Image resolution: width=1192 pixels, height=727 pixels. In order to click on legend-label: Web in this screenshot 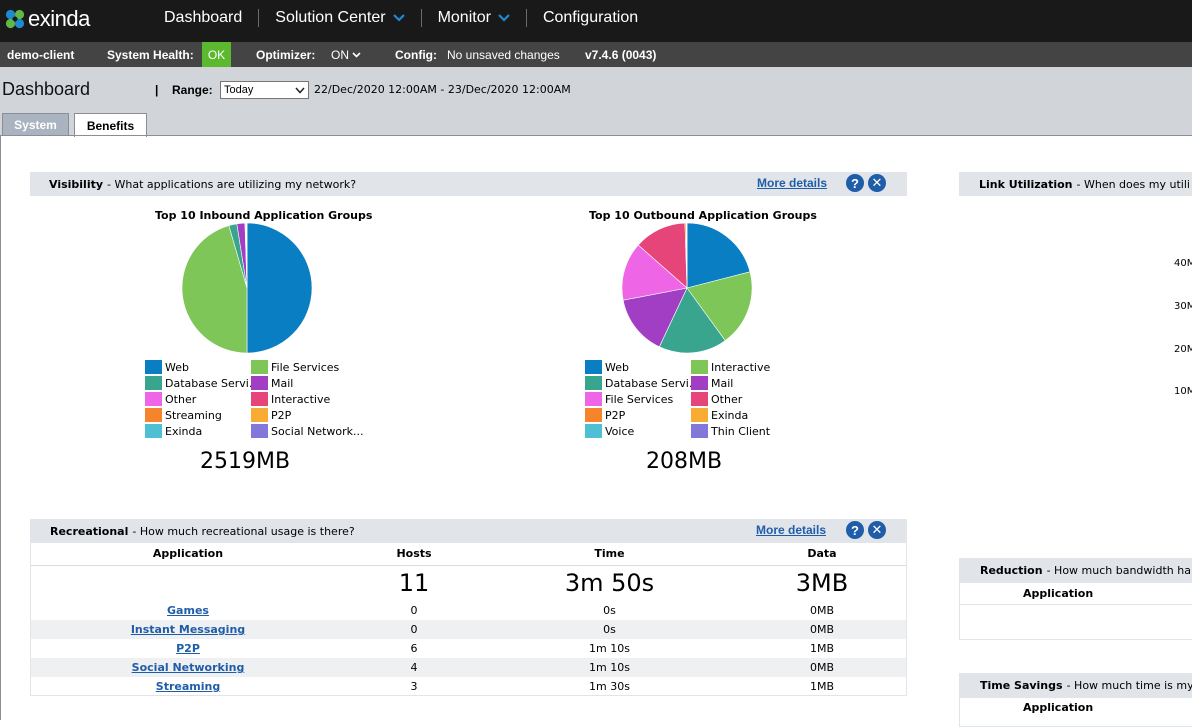, I will do `click(617, 367)`.